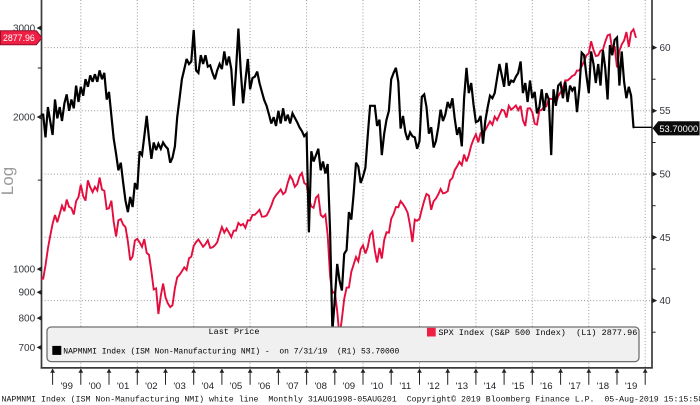  Describe the element at coordinates (179, 386) in the screenshot. I see `svg-text: '03` at that location.